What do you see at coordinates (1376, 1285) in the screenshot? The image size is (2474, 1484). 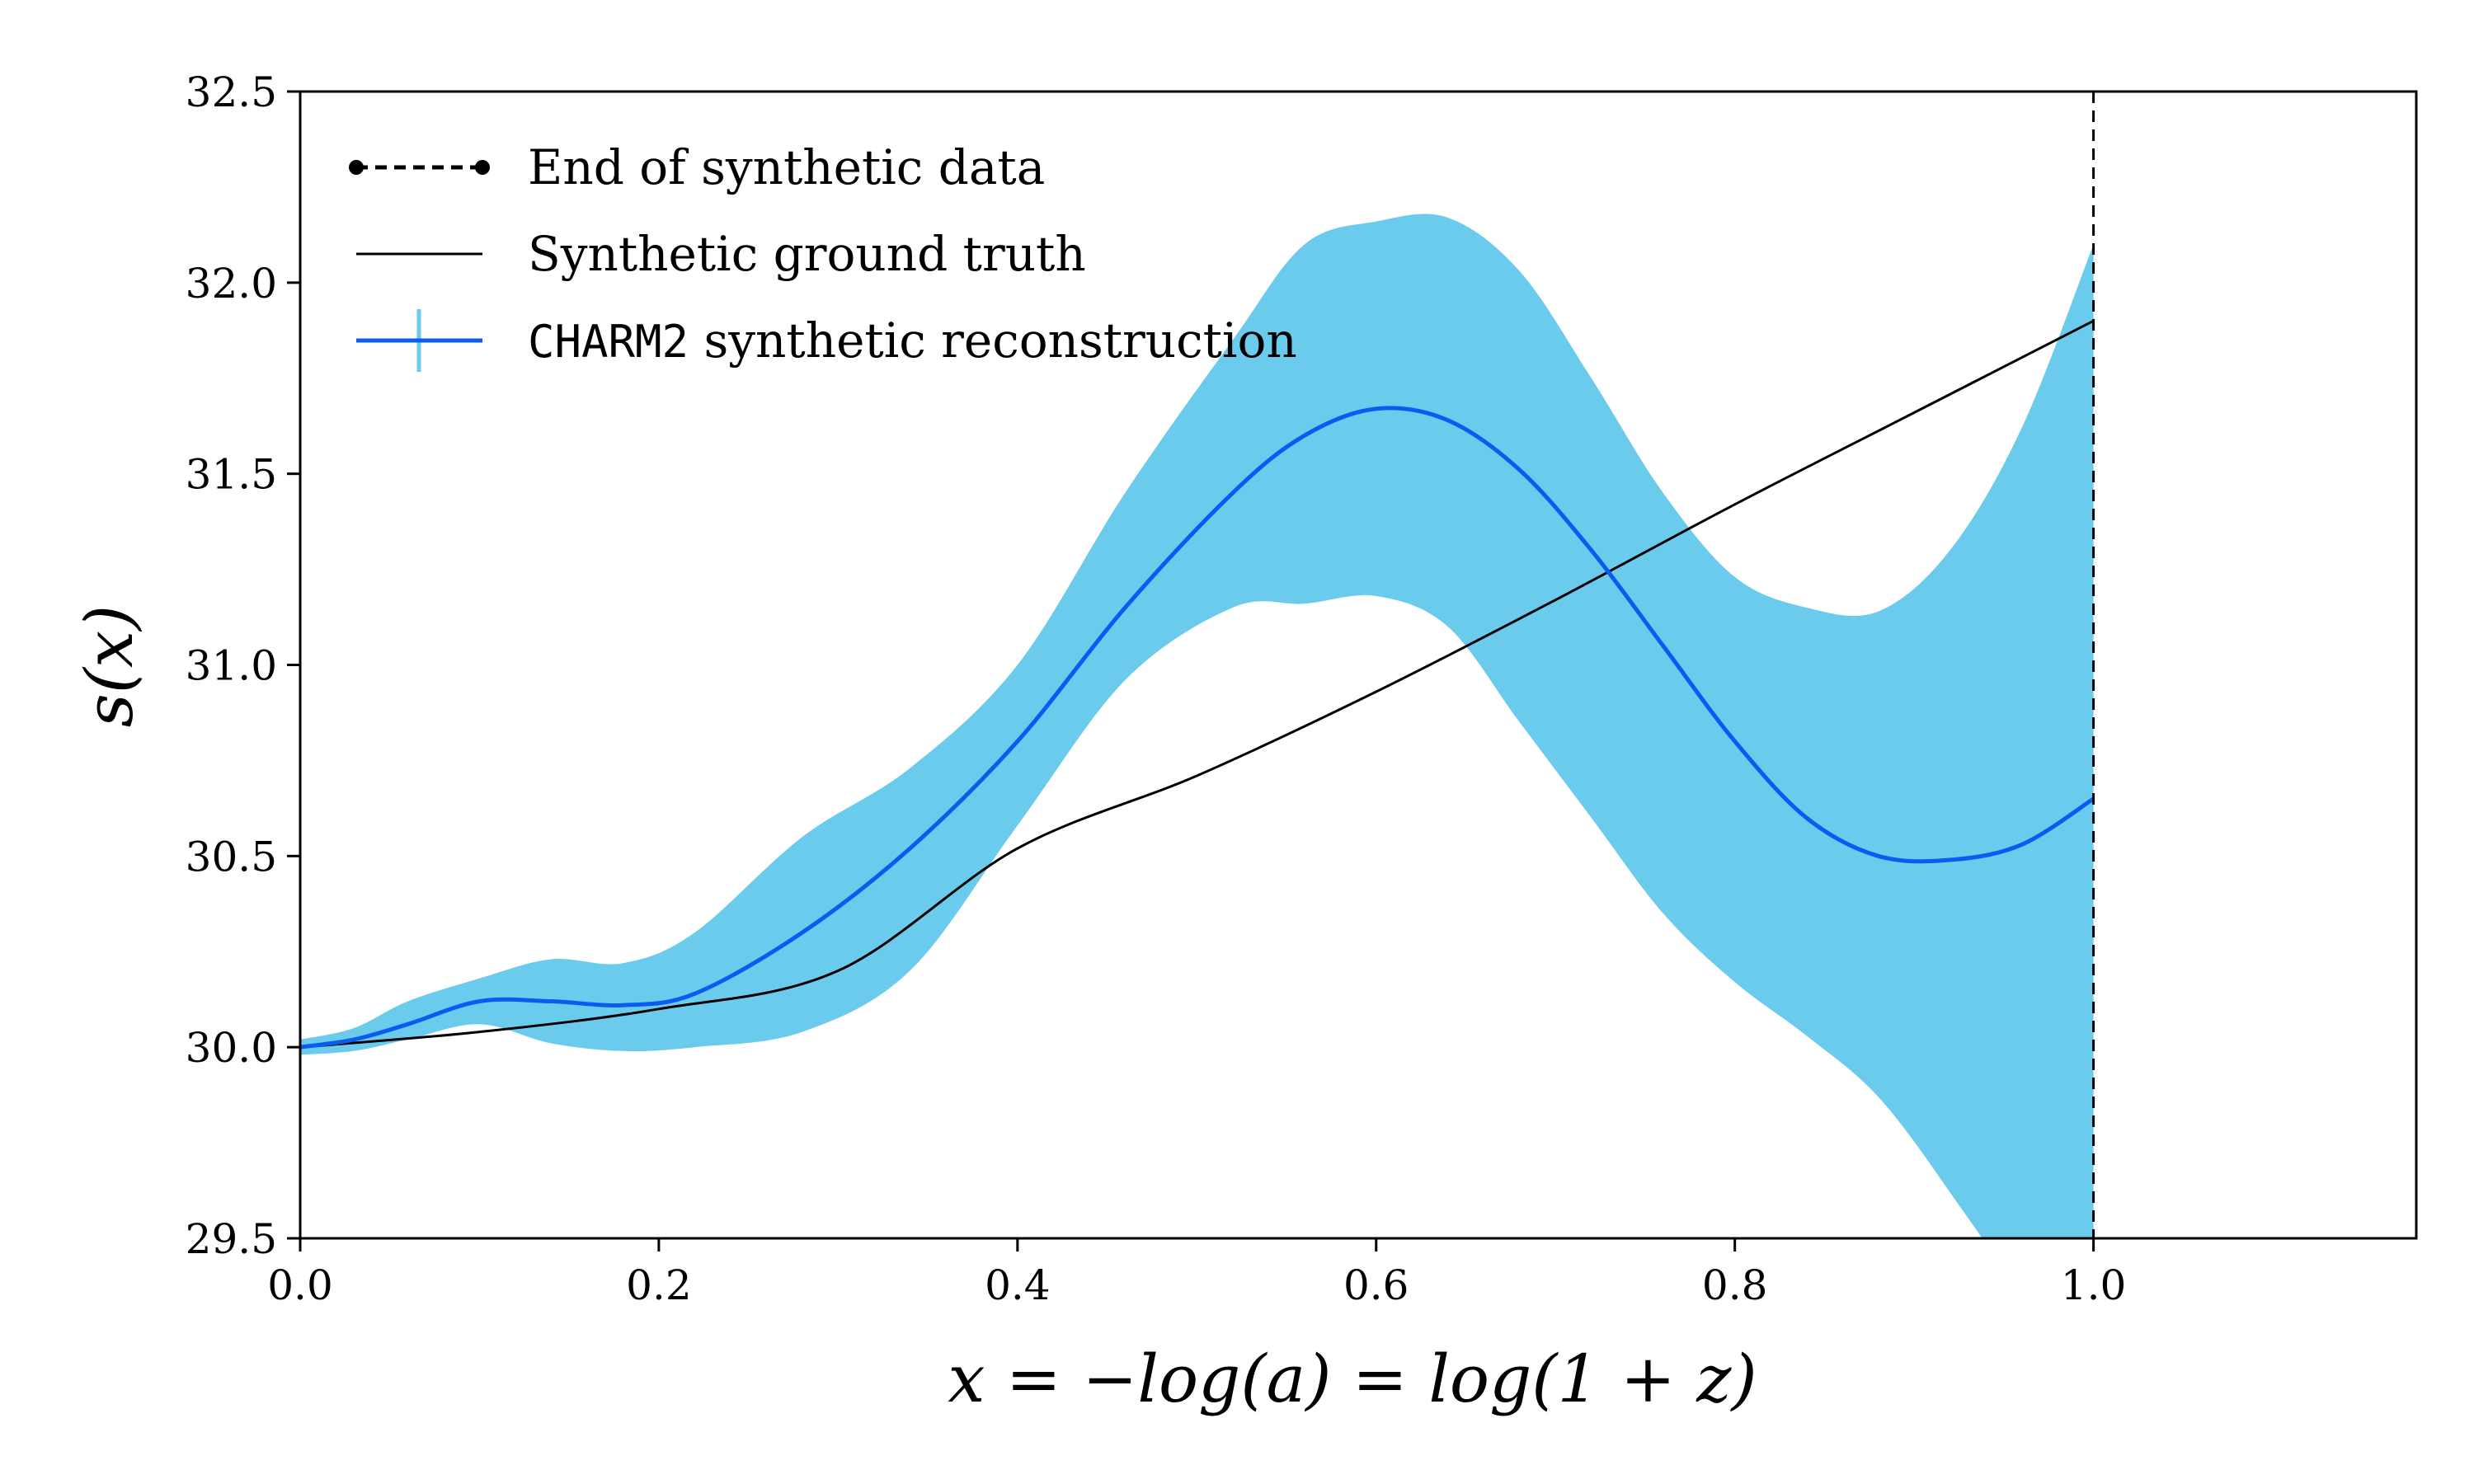 I see `x-tick-label: 0.6` at bounding box center [1376, 1285].